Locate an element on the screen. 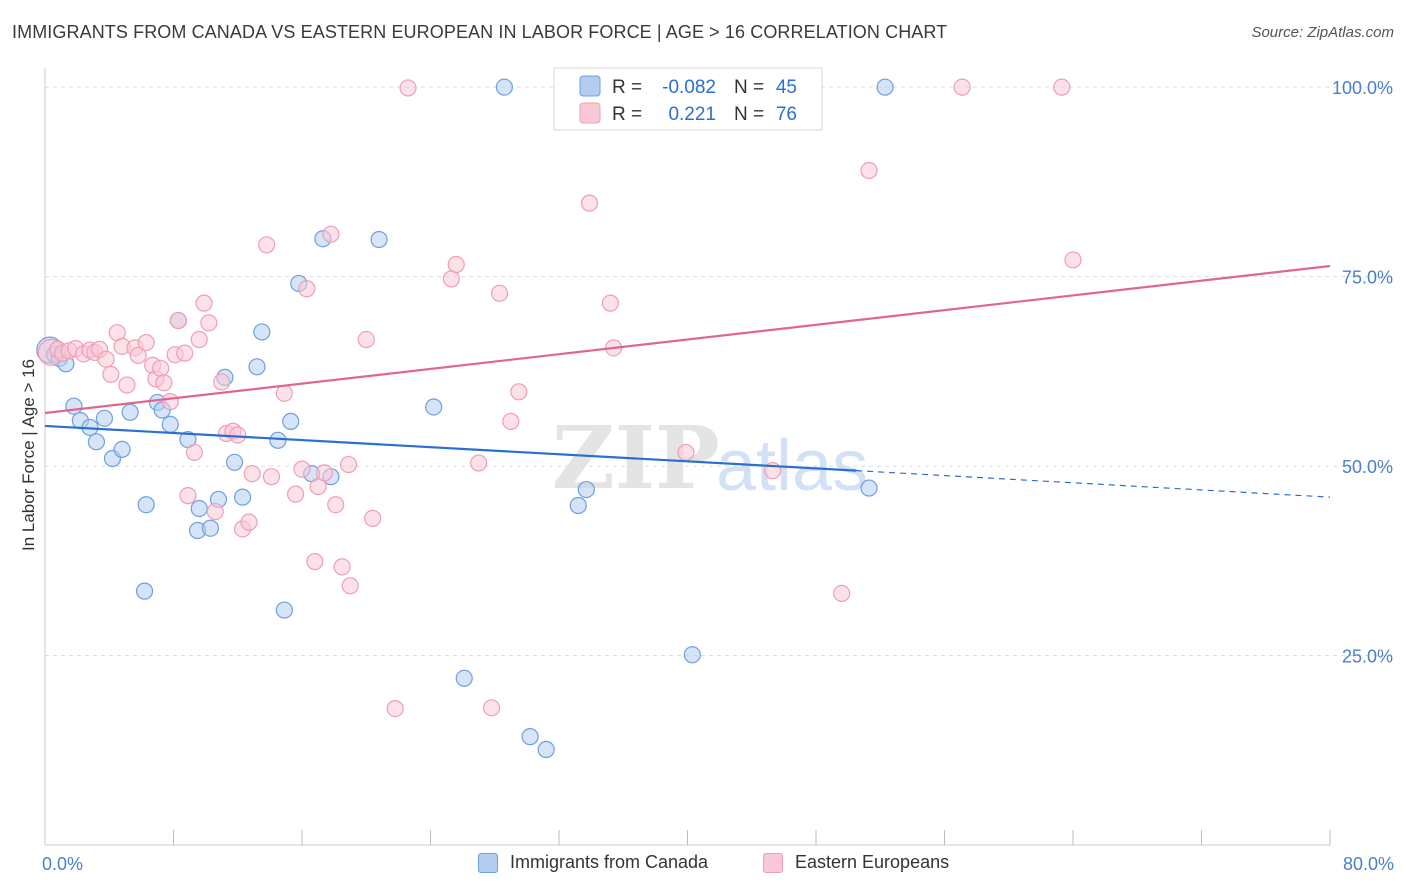 The image size is (1406, 892). stats-swatch-eastern-europeans is located at coordinates (590, 113).